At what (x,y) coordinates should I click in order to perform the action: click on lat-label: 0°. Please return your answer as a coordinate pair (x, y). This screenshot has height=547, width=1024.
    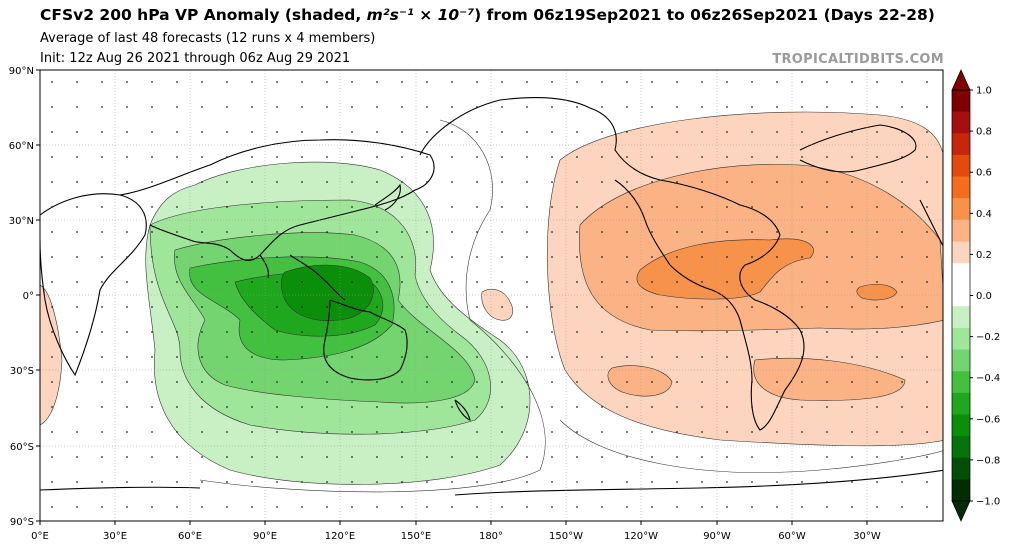
    Looking at the image, I should click on (28, 296).